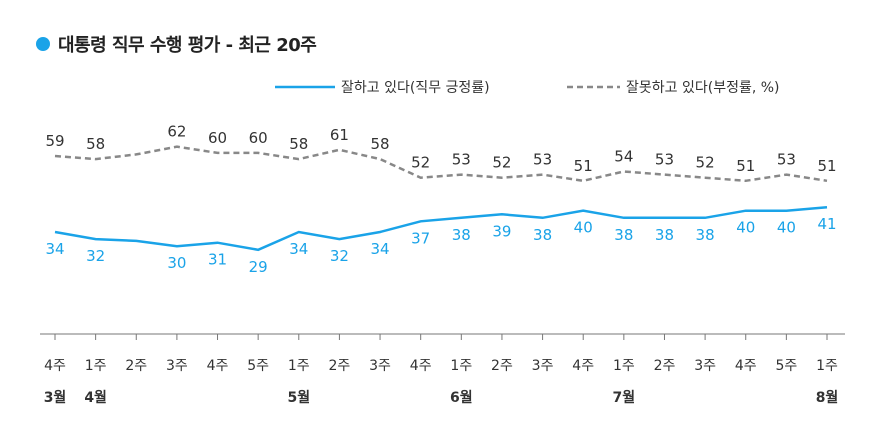  I want to click on month-label: 4월, so click(95, 397).